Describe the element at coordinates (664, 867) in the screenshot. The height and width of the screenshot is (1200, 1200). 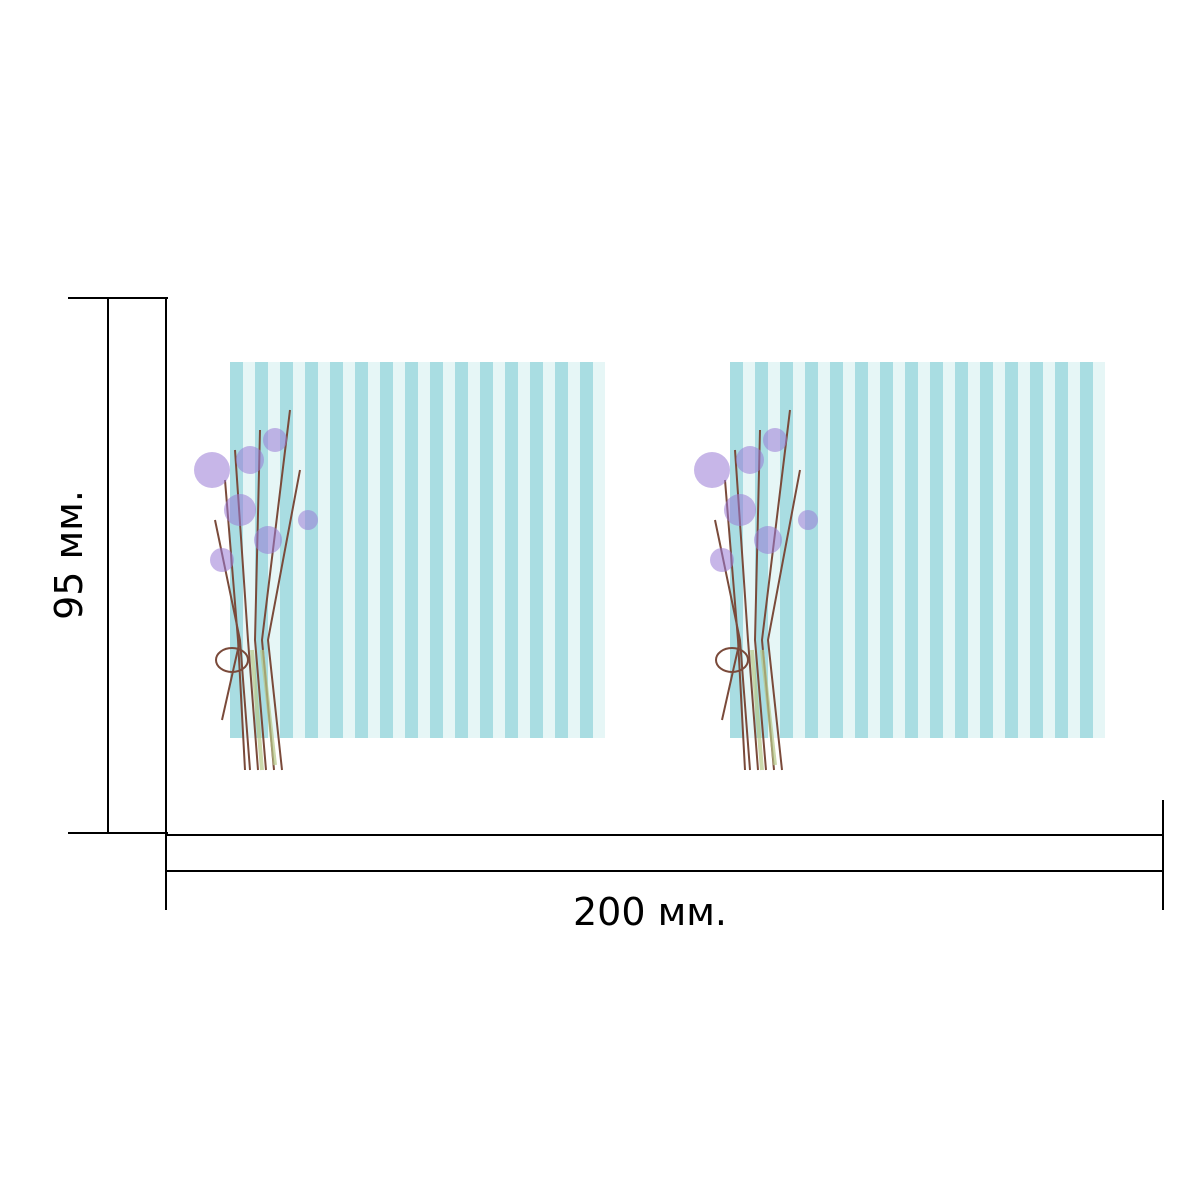
I see `width-dimension: 200 мм.` at that location.